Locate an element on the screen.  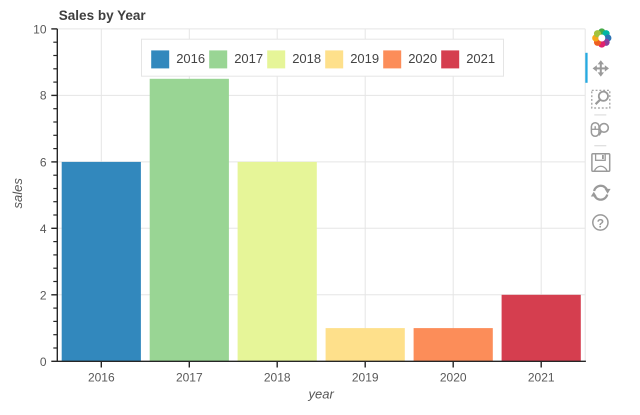
svg-text: year is located at coordinates (321, 394).